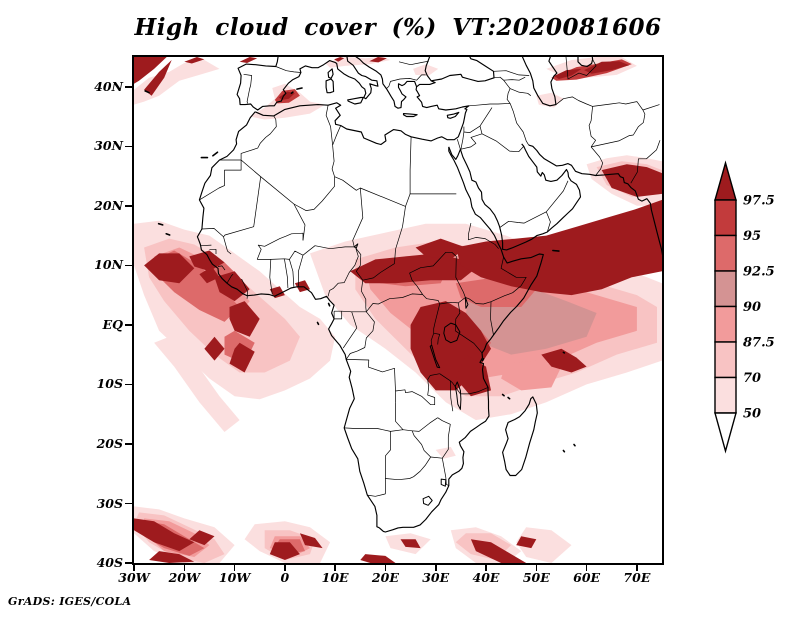 Image resolution: width=800 pixels, height=618 pixels. What do you see at coordinates (108, 205) in the screenshot?
I see `lat-tick-label: 20N` at bounding box center [108, 205].